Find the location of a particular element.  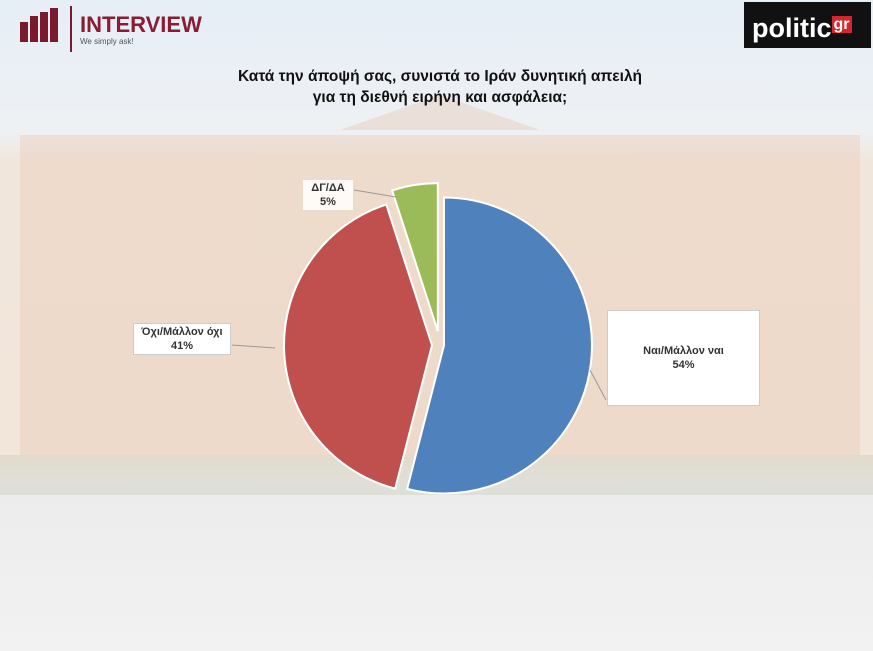

label-value: 5% is located at coordinates (328, 202).